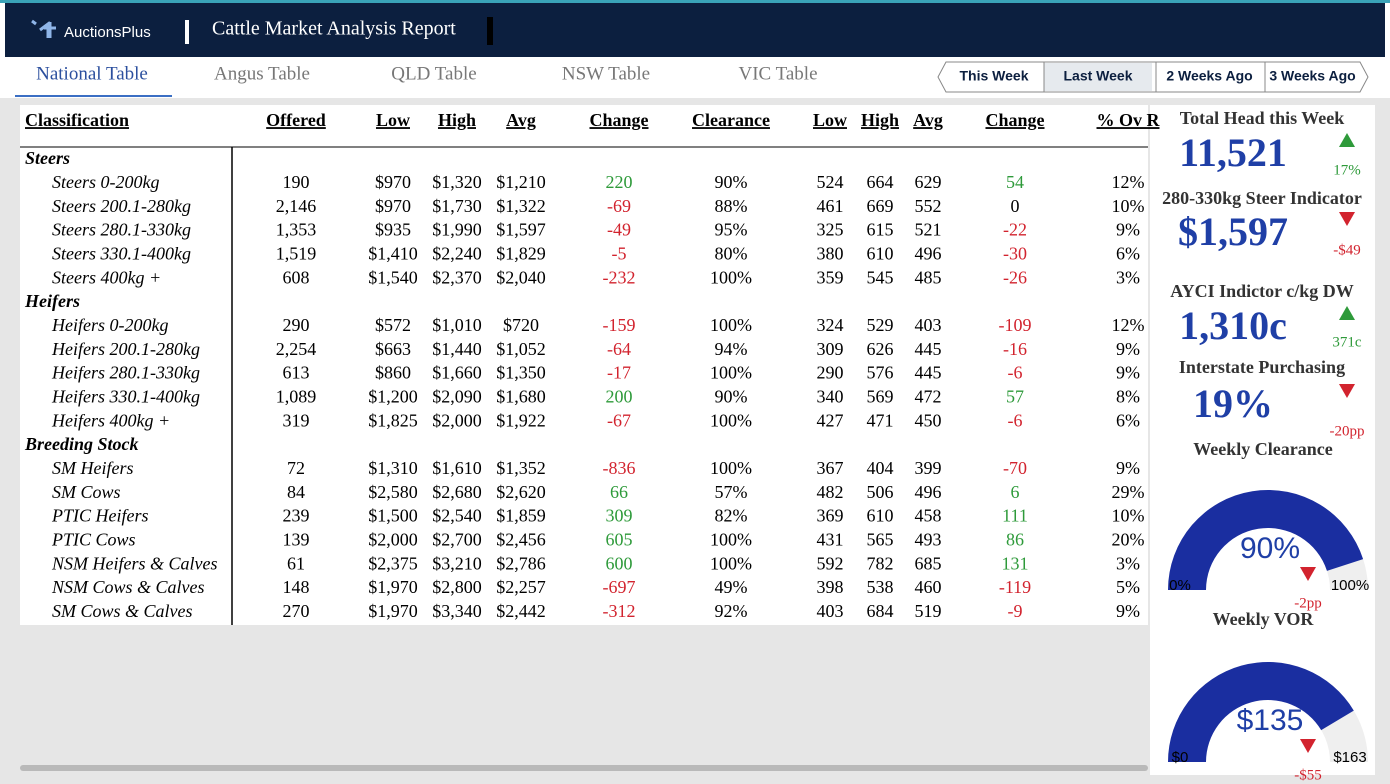  Describe the element at coordinates (994, 76) in the screenshot. I see `week-button: This Week` at that location.